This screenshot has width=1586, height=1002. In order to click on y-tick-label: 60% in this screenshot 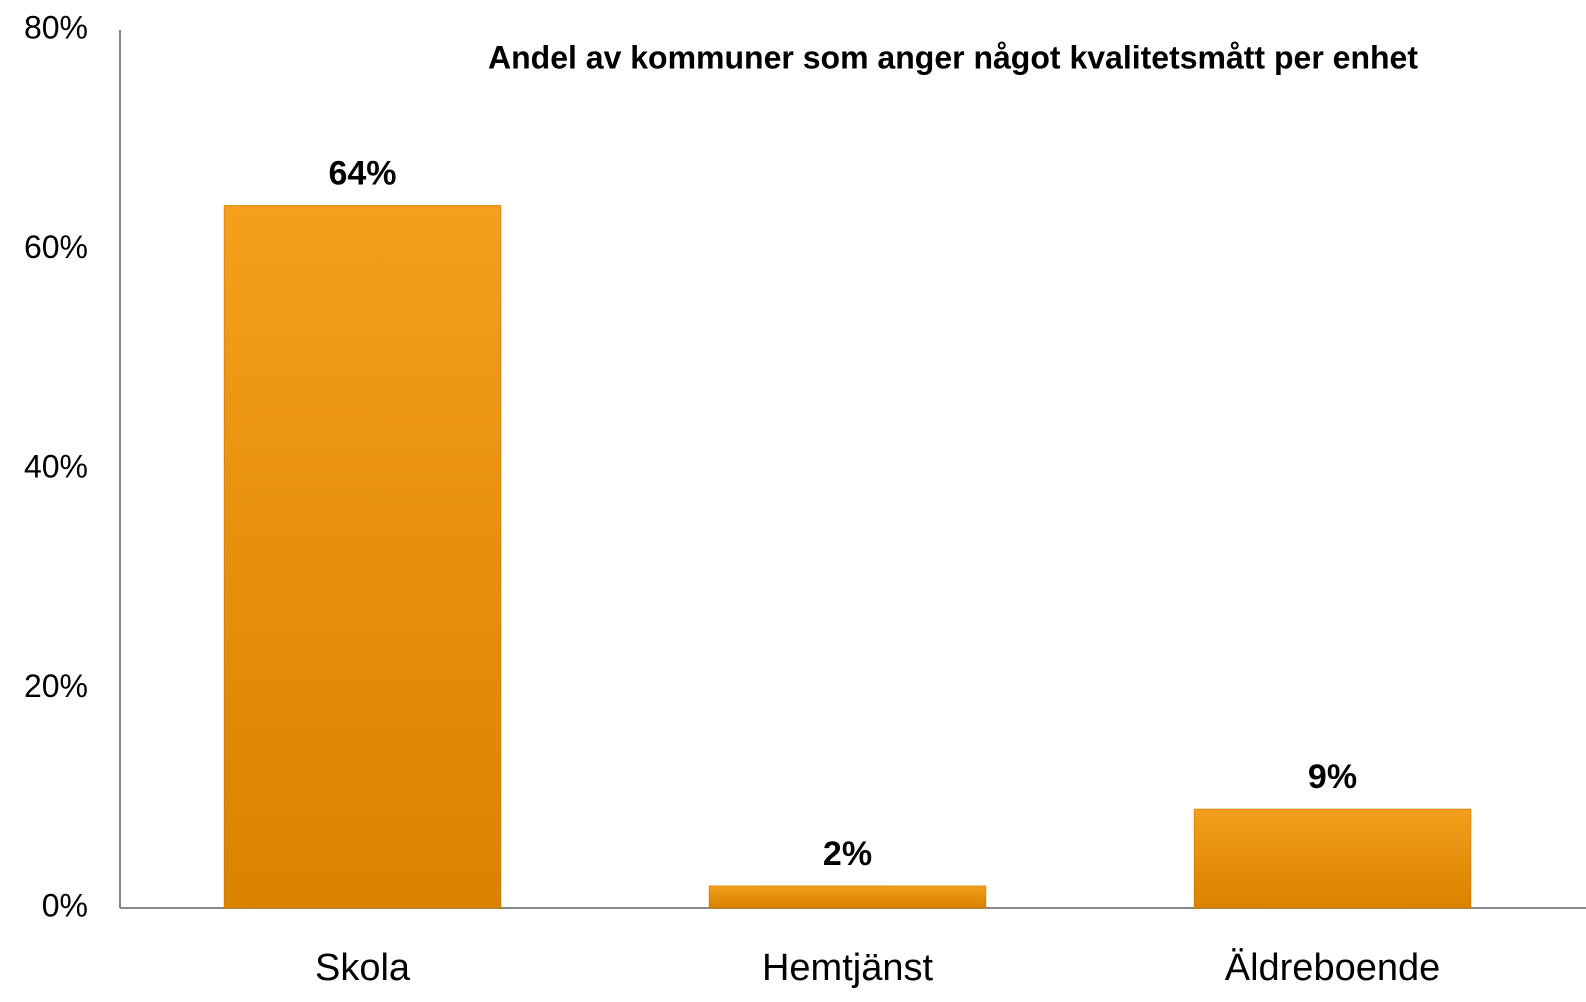, I will do `click(56, 247)`.